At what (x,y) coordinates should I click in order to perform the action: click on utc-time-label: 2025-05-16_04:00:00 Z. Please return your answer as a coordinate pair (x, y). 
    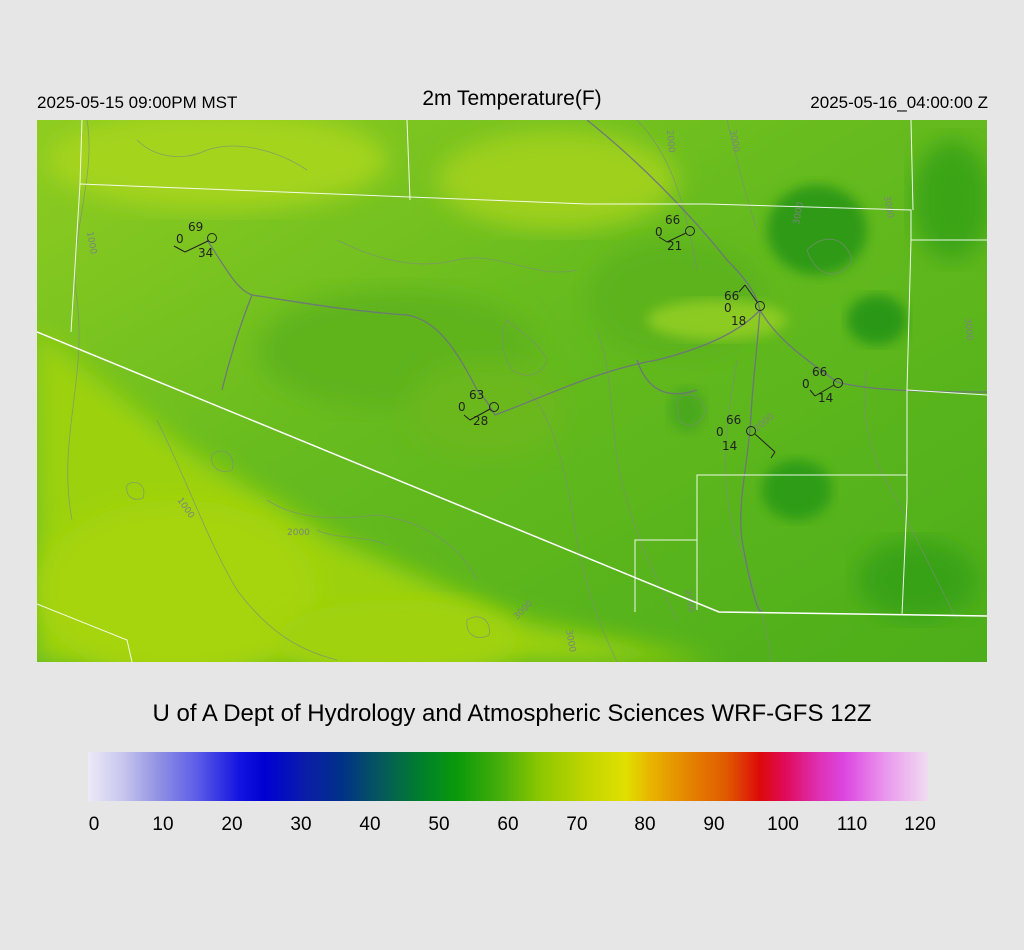
    Looking at the image, I should click on (899, 102).